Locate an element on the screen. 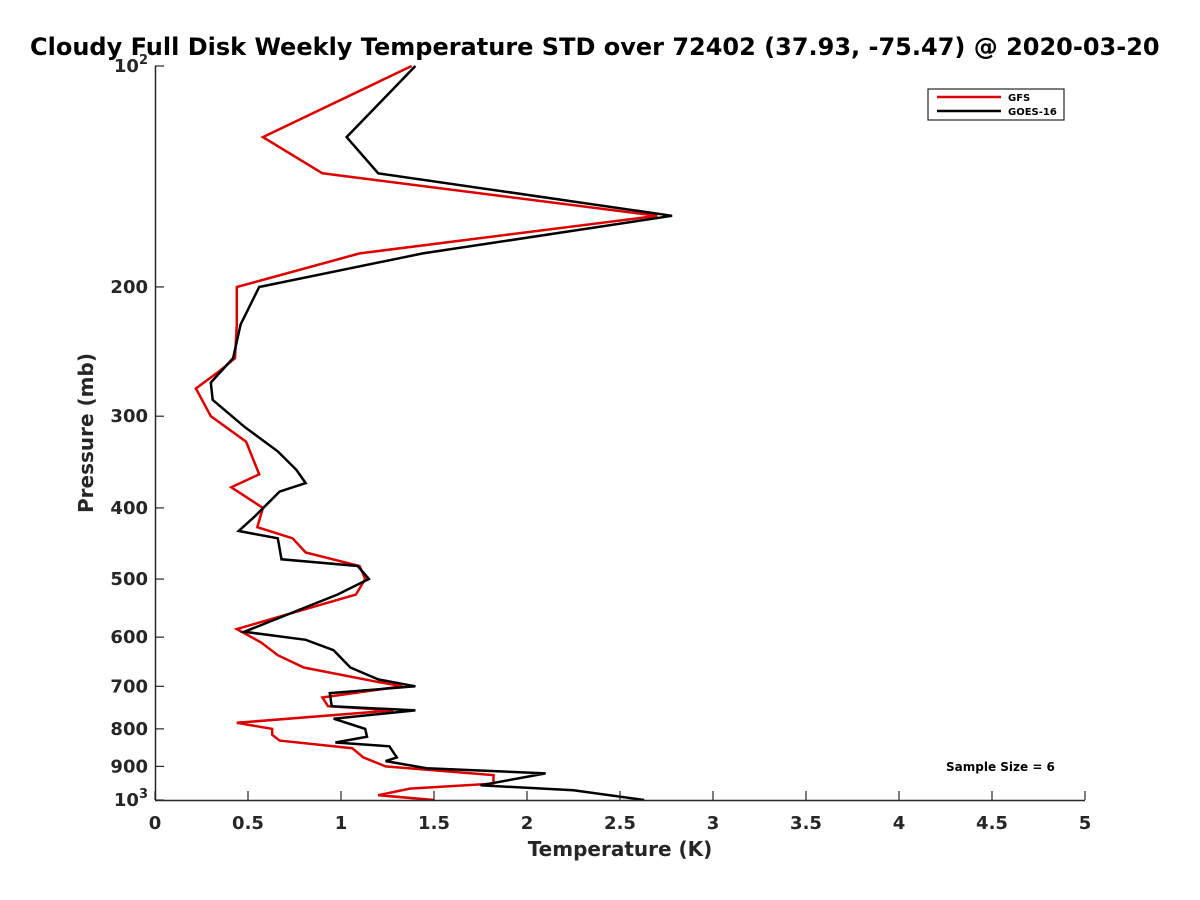  y-tick-label: 400 is located at coordinates (129, 508).